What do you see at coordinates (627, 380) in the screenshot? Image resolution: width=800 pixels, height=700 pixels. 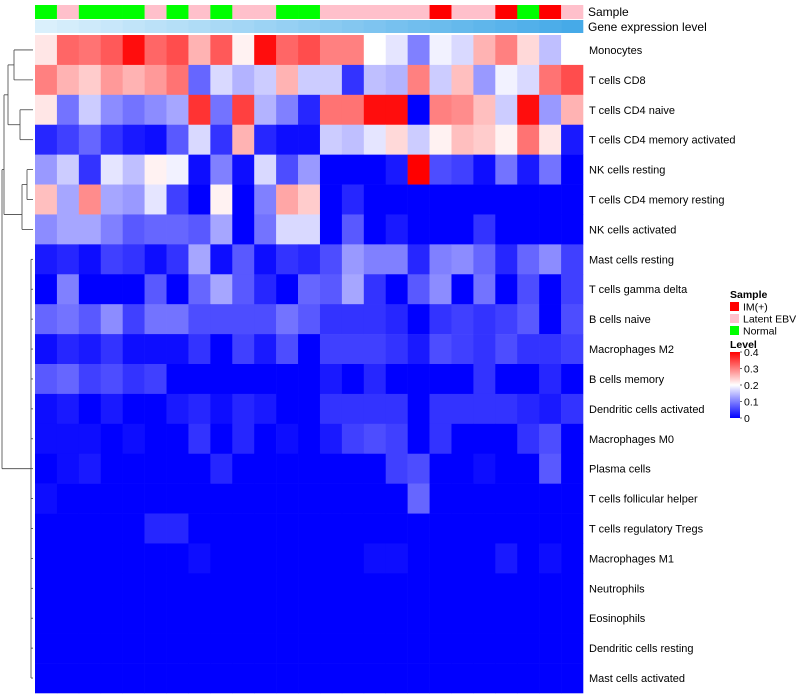 I see `row-label: B cells memory` at bounding box center [627, 380].